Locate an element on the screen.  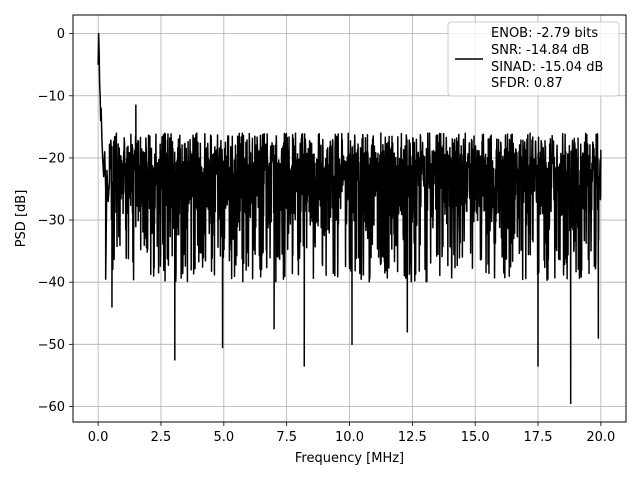
legend-entry-enob: ENOB: -2.79 bits is located at coordinates (544, 33).